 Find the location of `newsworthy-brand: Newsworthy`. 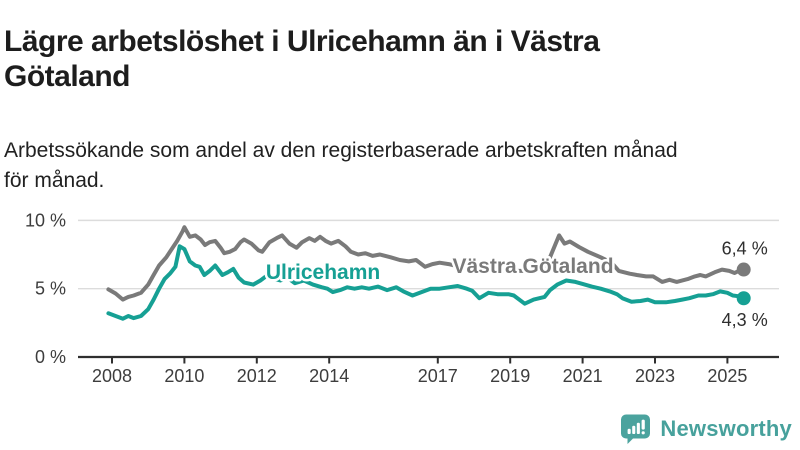

newsworthy-brand: Newsworthy is located at coordinates (705, 428).